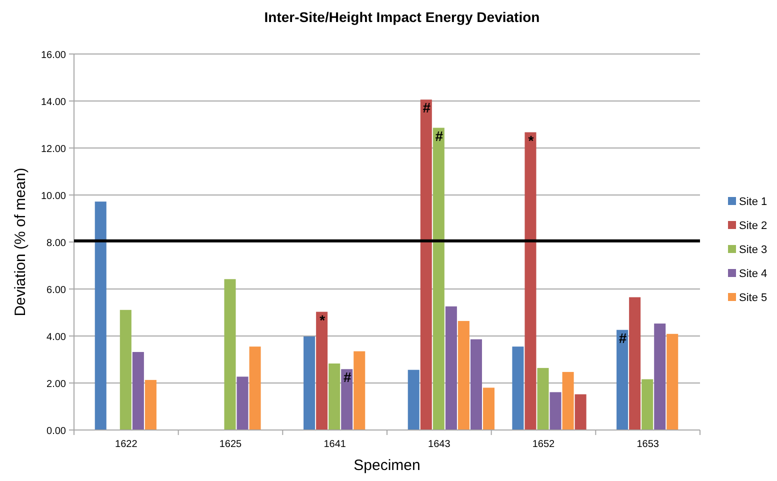 Image resolution: width=777 pixels, height=481 pixels. Describe the element at coordinates (53, 102) in the screenshot. I see `y-tick-label: 14.00` at that location.